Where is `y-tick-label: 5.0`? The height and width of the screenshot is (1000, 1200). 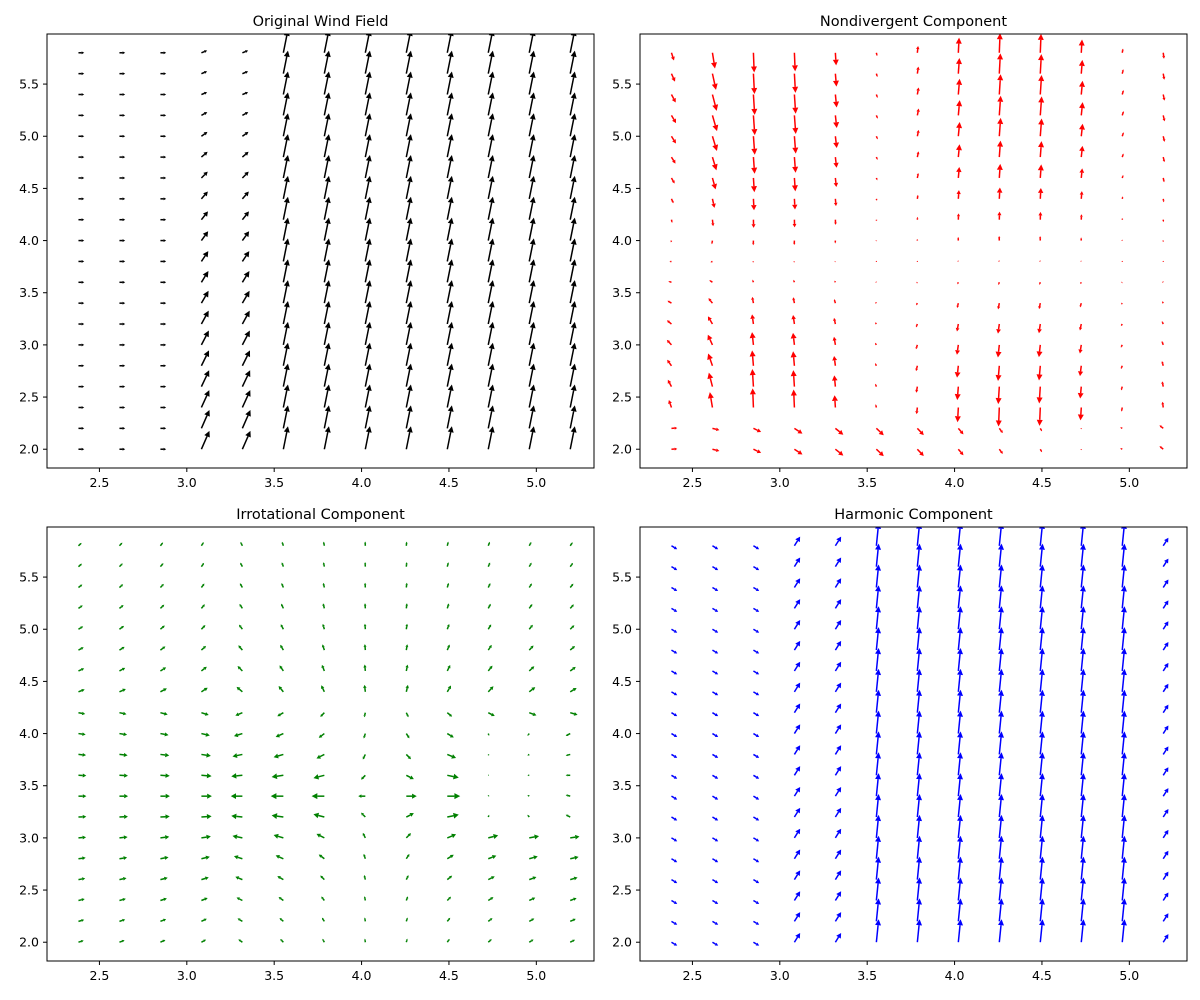 y-tick-label: 5.0 is located at coordinates (622, 629).